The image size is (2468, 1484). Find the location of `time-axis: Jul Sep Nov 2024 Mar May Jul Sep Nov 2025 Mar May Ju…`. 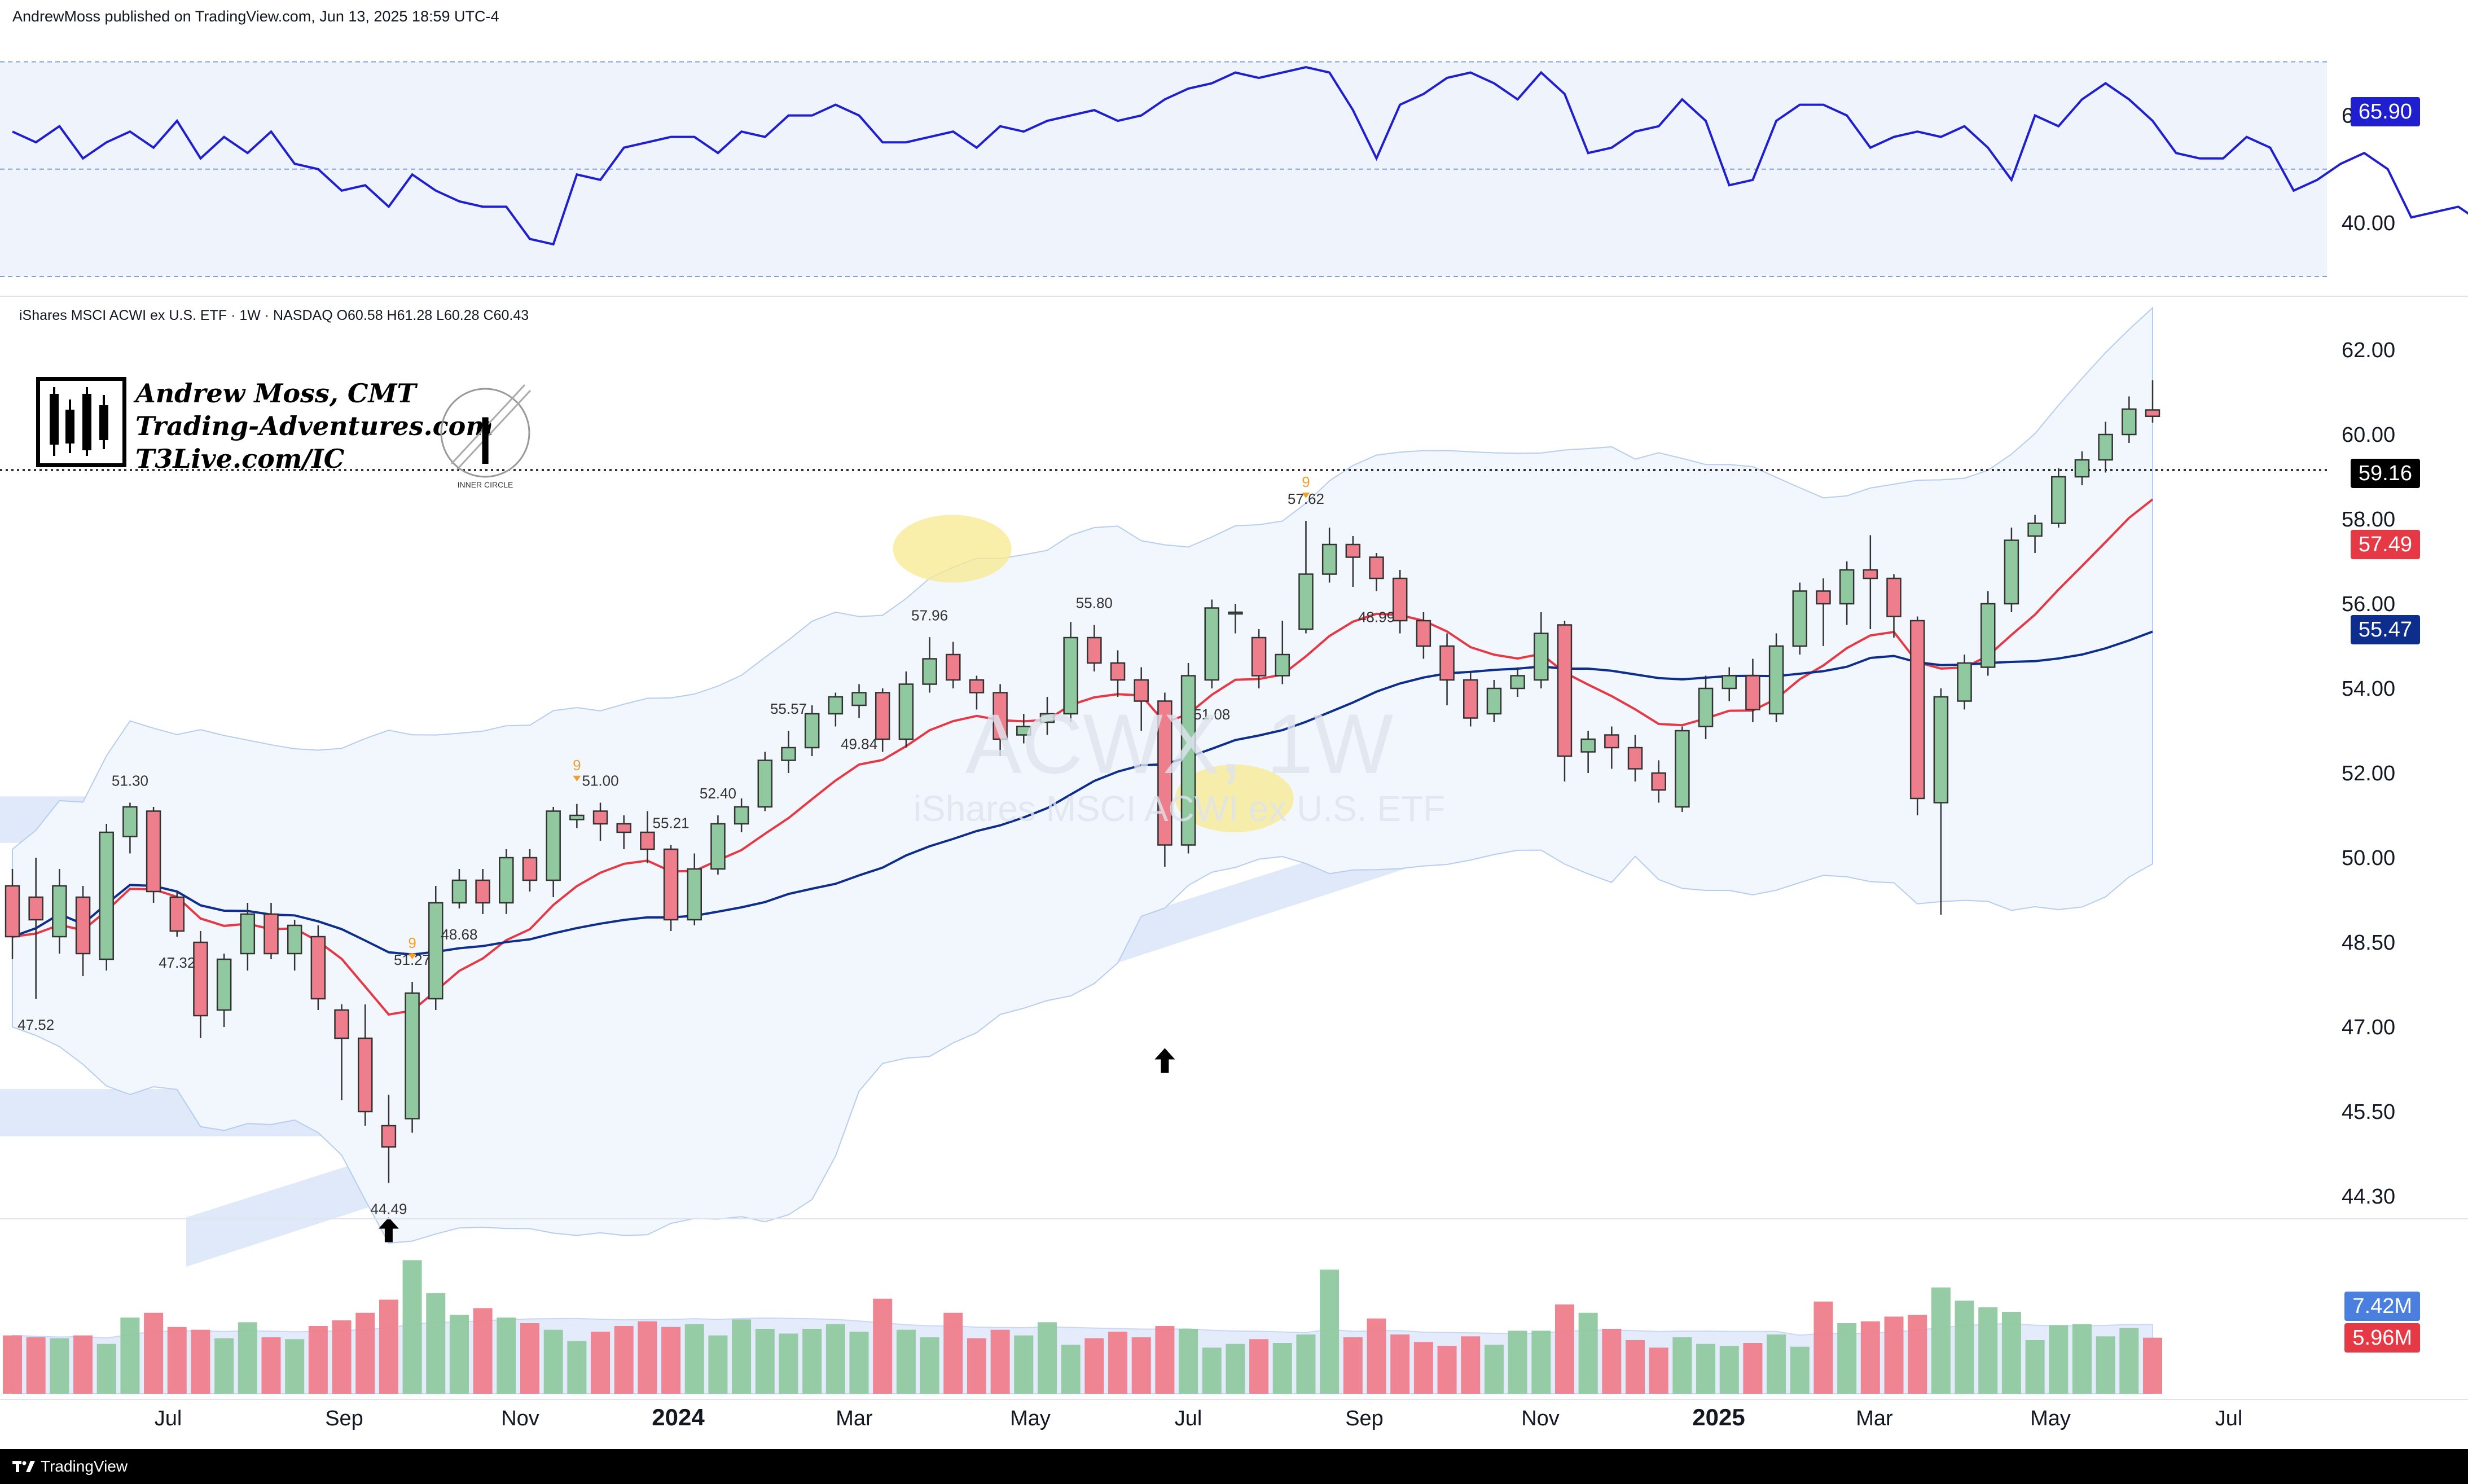

time-axis: Jul Sep Nov 2024 Mar May Jul Sep Nov 2025 Mar May Ju… is located at coordinates (1234, 1415).